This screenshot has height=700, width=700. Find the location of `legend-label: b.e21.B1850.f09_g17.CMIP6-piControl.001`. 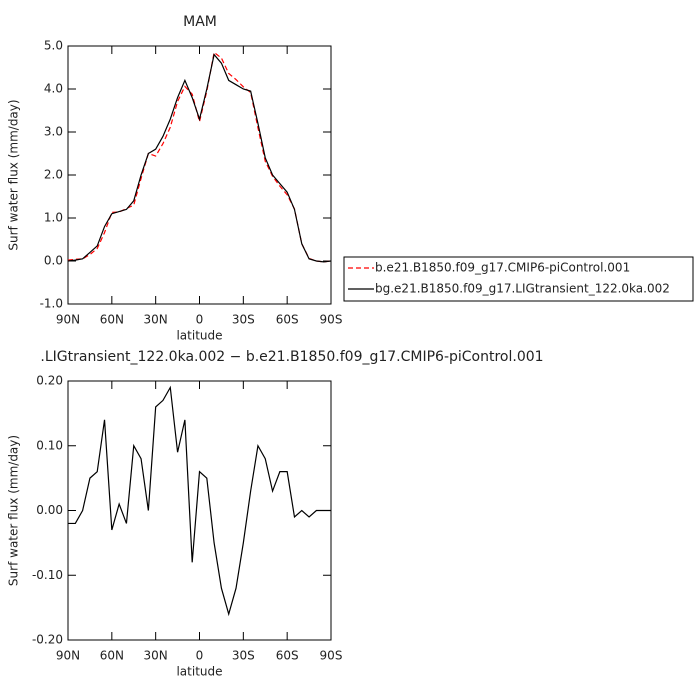

legend-label: b.e21.B1850.f09_g17.CMIP6-piControl.001 is located at coordinates (502, 268).